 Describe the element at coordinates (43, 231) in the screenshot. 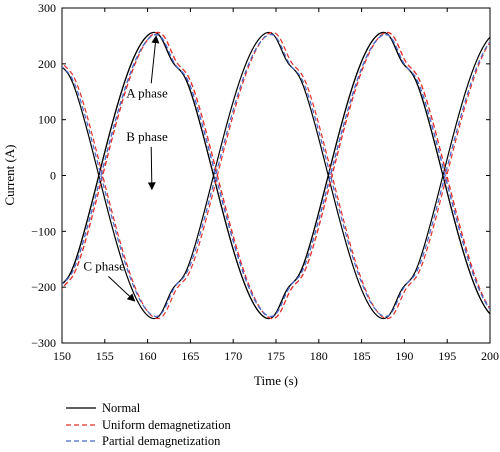

I see `y-tick-label: −100` at that location.